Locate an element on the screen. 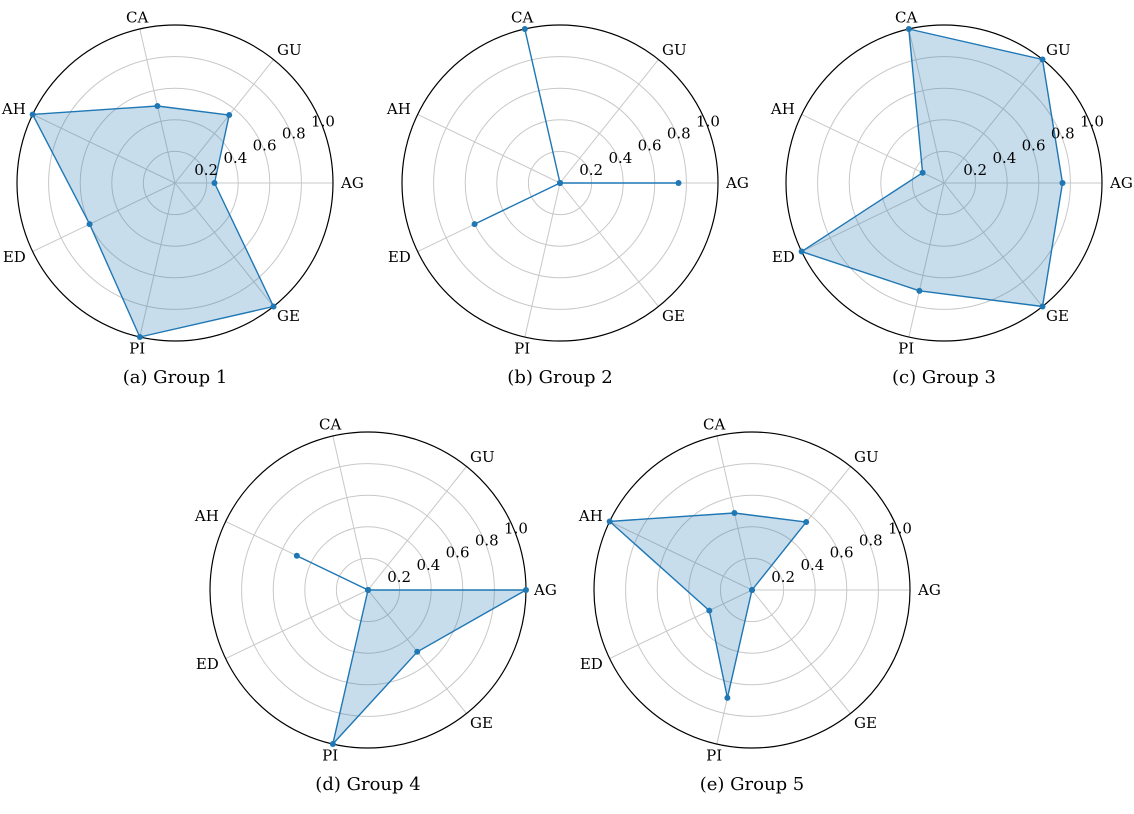 Image resolution: width=1134 pixels, height=814 pixels. chart-caption: (b) Group 2 is located at coordinates (559, 377).